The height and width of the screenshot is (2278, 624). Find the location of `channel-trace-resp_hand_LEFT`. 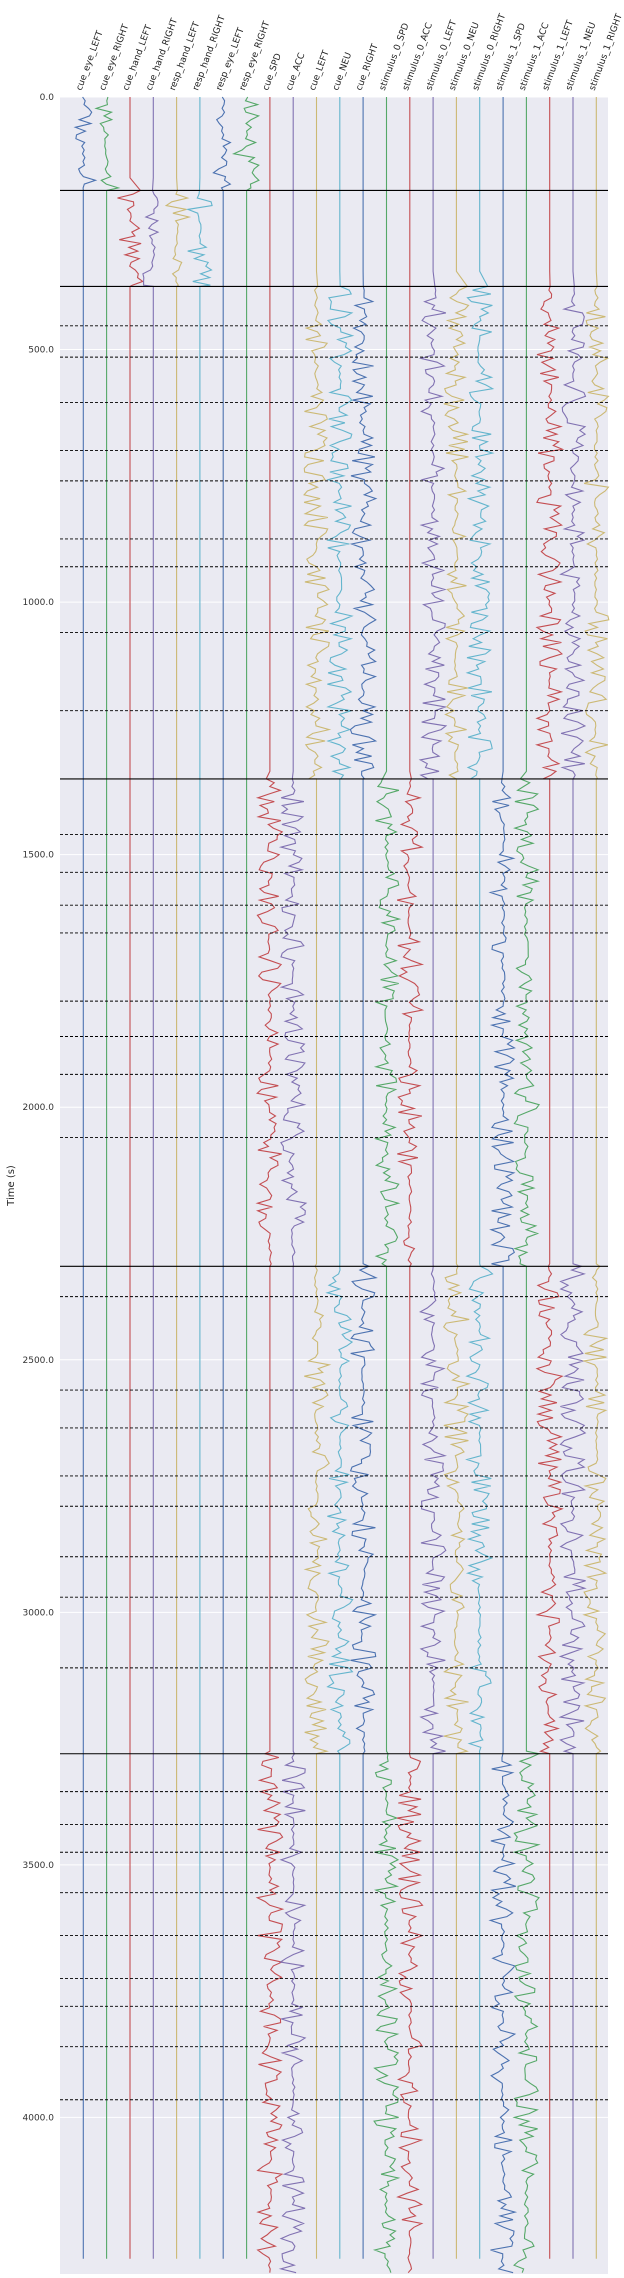

channel-trace-resp_hand_LEFT is located at coordinates (178, 1178).